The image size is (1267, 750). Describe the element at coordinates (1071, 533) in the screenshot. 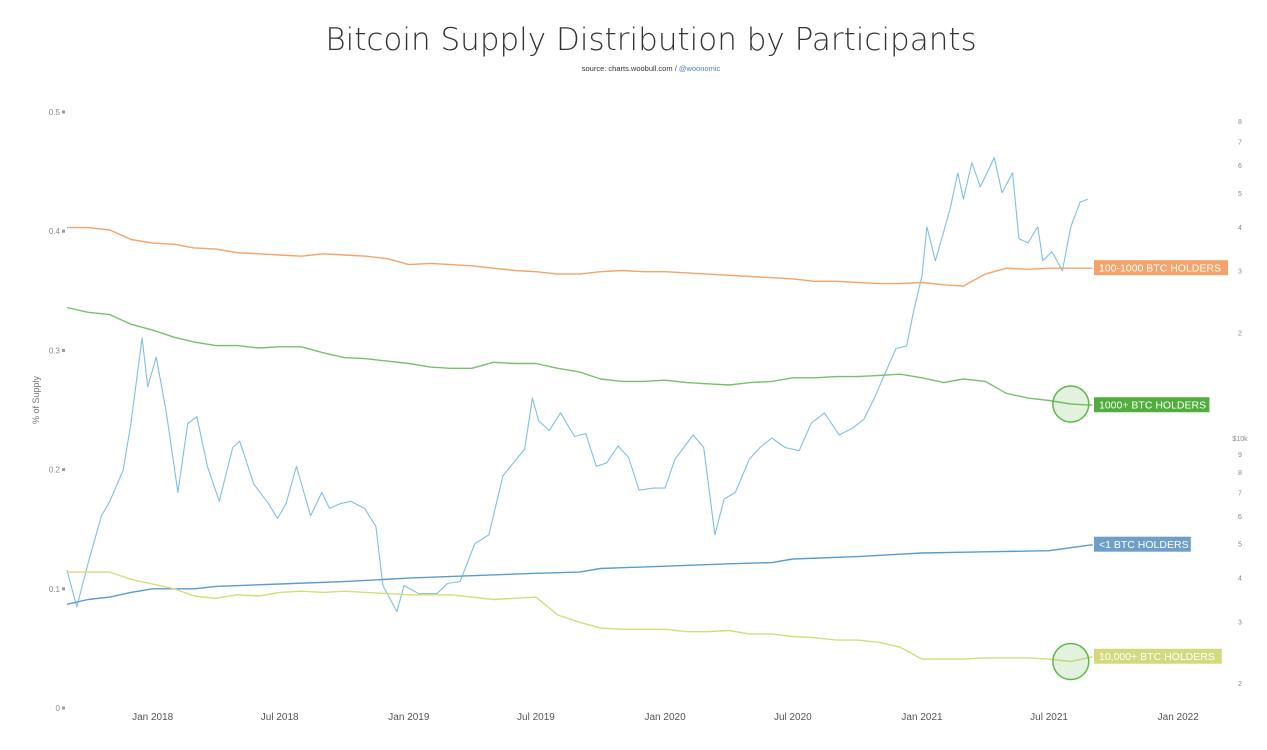

I see `highlight-circles` at that location.